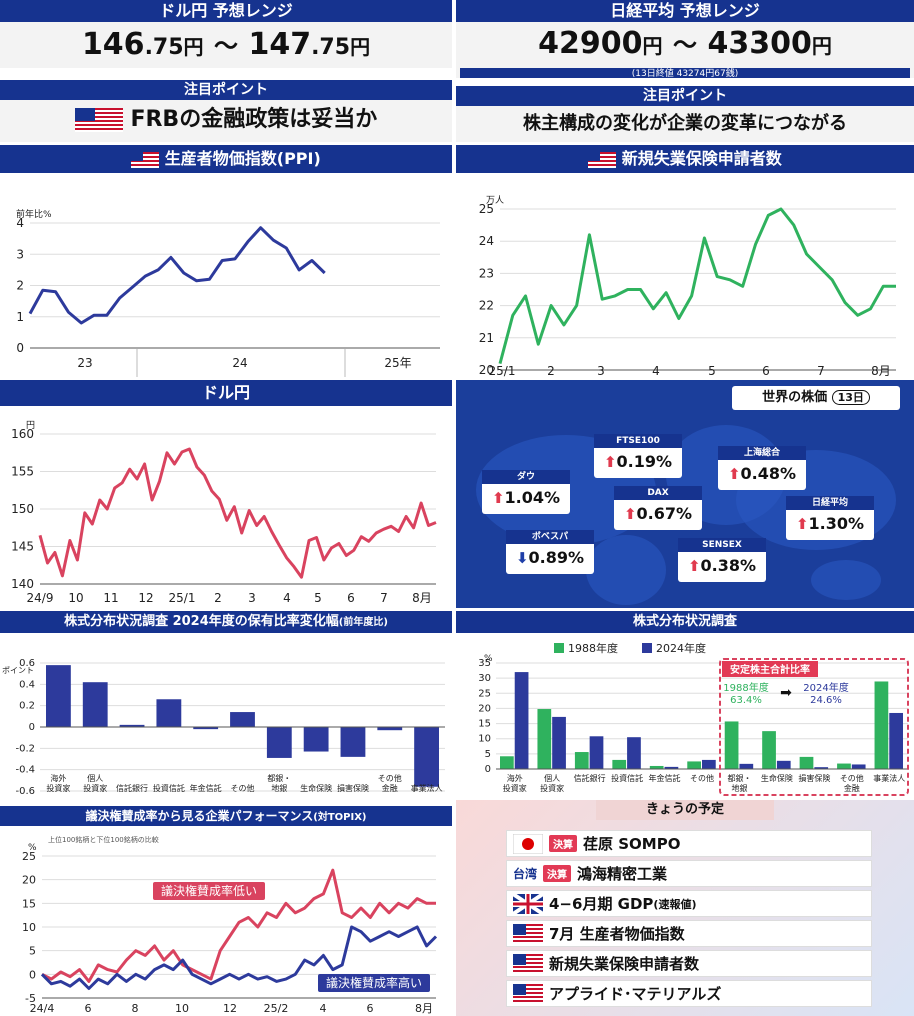 The width and height of the screenshot is (914, 1016). I want to click on y-tick-label: 0, so click(32, 727).